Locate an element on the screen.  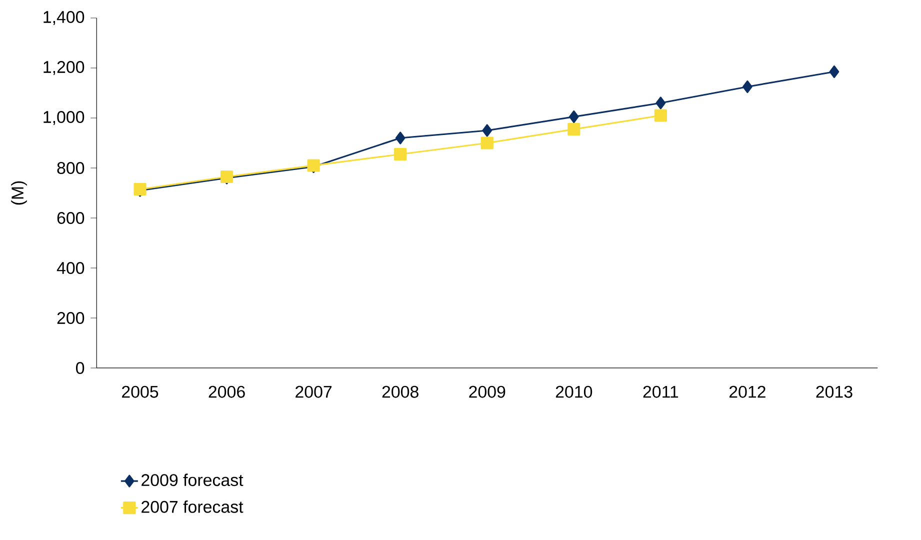
legend-label: 2009 forecast is located at coordinates (193, 480).